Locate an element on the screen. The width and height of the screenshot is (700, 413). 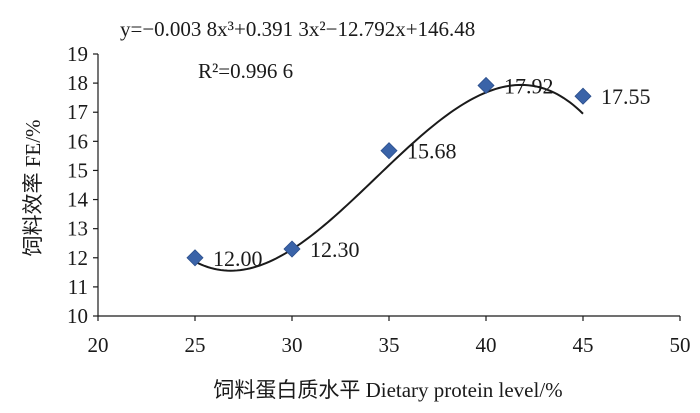
data-label: 17.92 is located at coordinates (529, 85).